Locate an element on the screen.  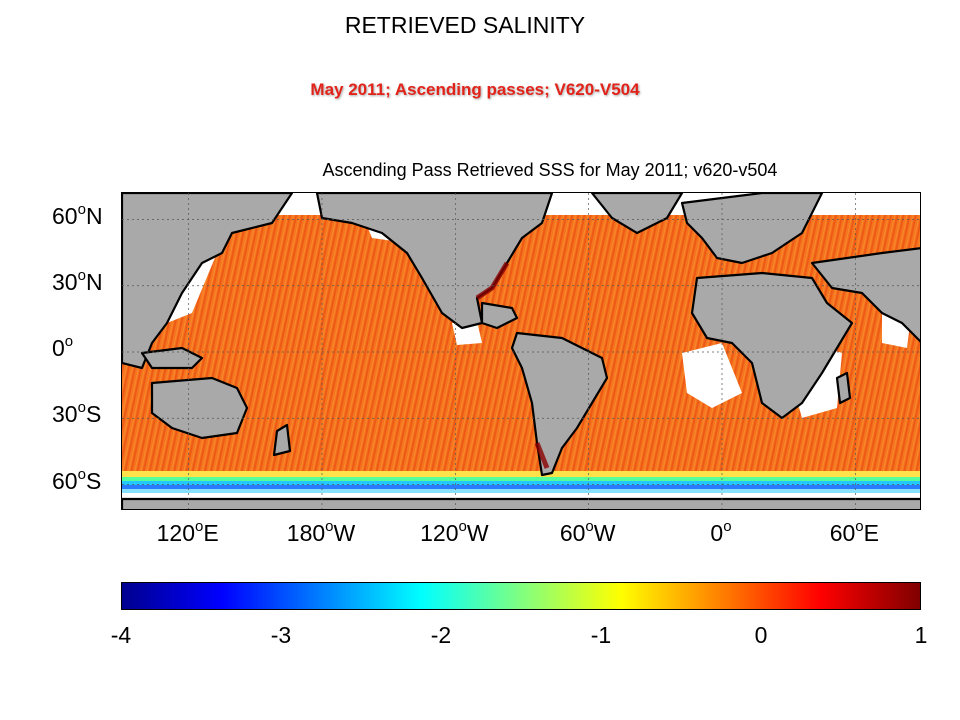
southern-ocean-band is located at coordinates (521, 482).